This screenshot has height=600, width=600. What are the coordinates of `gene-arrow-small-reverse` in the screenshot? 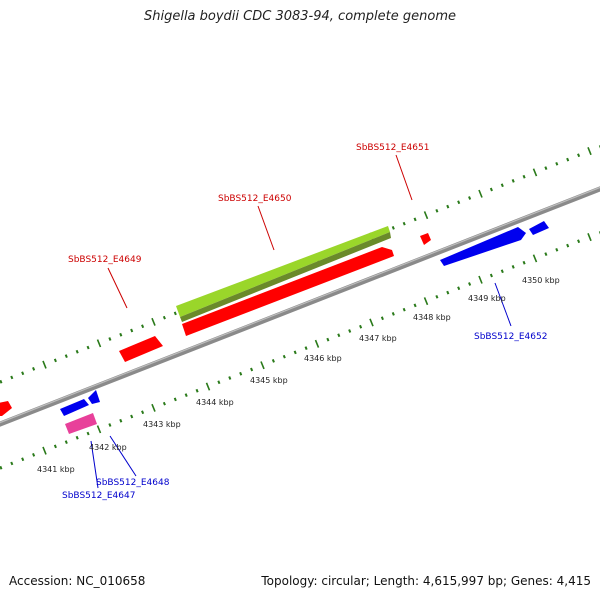 It's located at (94, 397).